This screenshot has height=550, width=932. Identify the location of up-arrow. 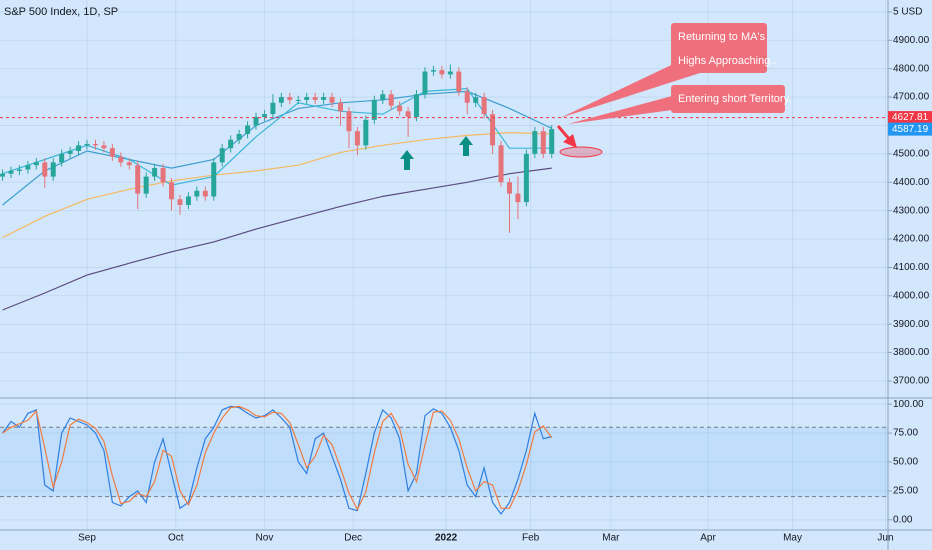
(407, 160).